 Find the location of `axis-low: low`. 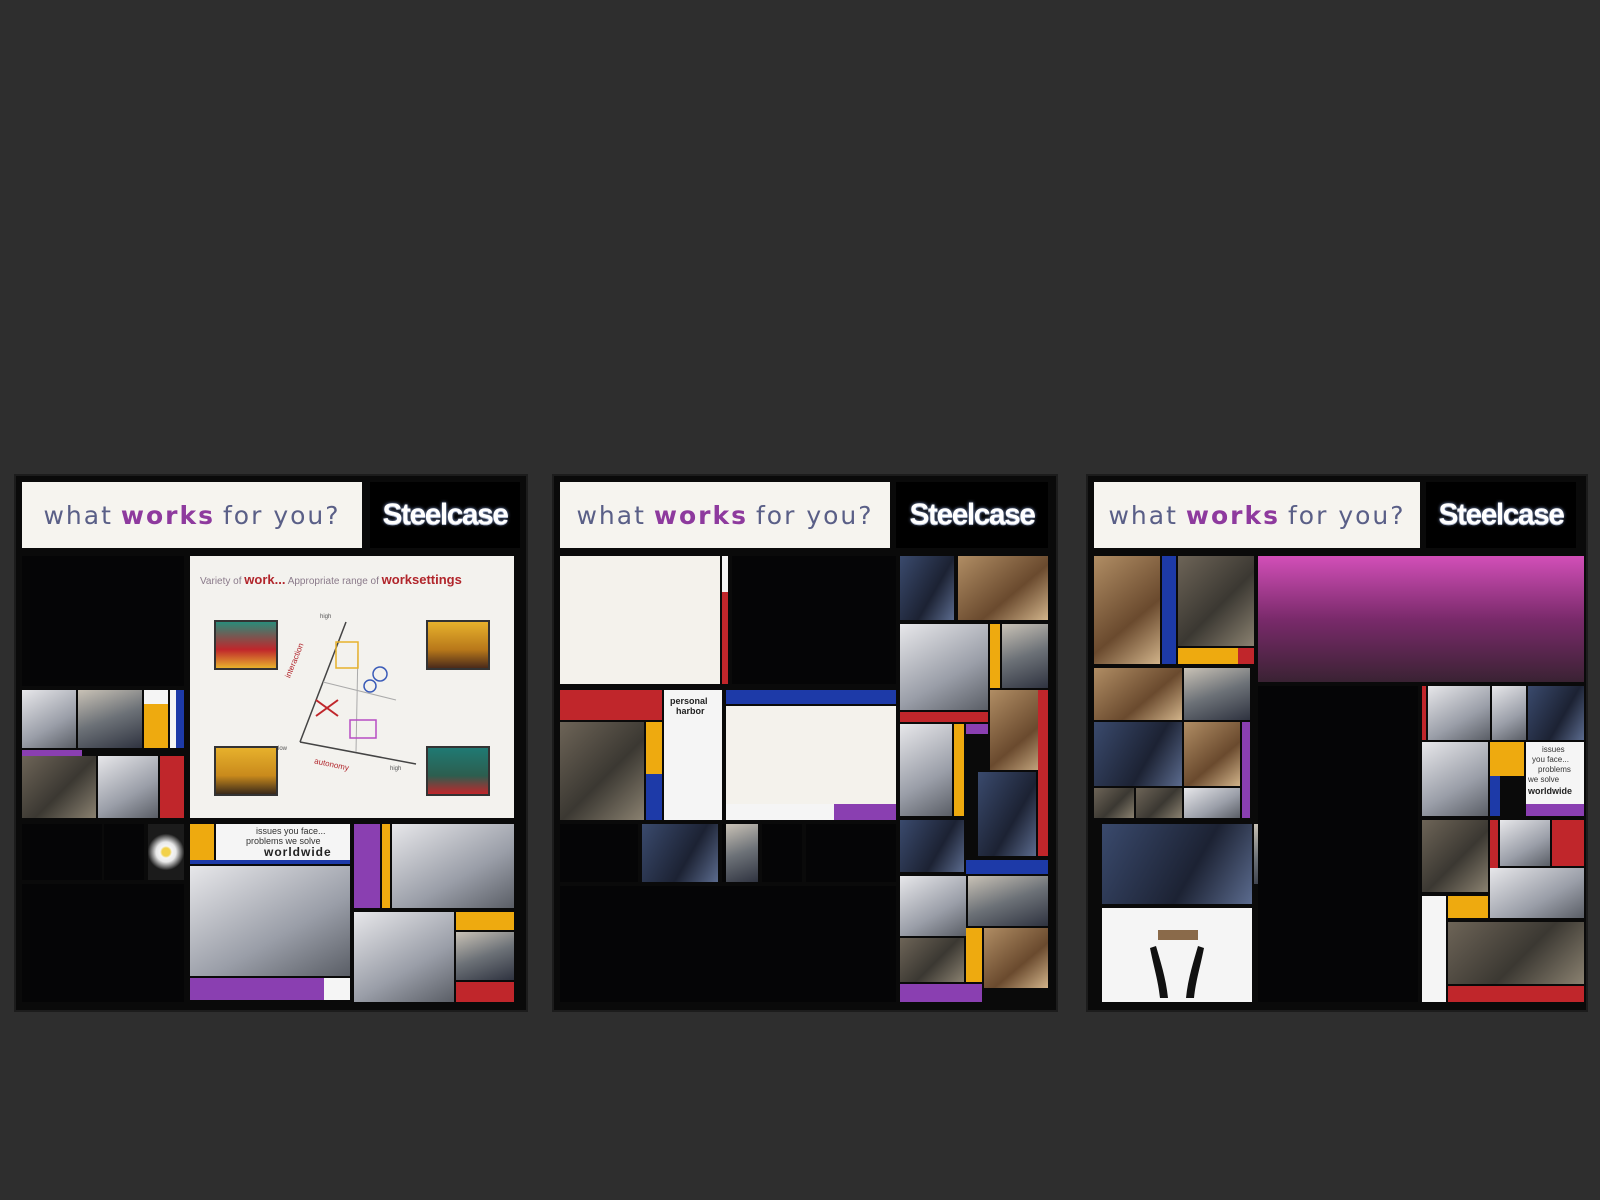

axis-low: low is located at coordinates (283, 749).